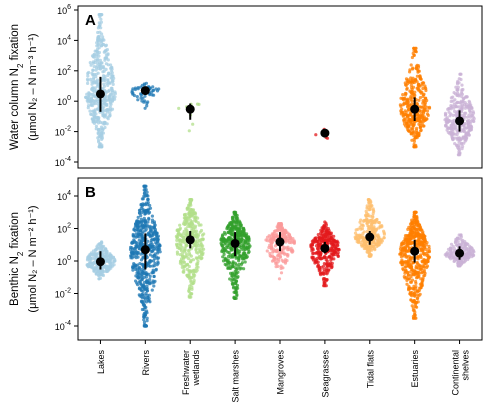 This screenshot has width=500, height=403. What do you see at coordinates (235, 255) in the screenshot?
I see `data-points-salt-marshes` at bounding box center [235, 255].